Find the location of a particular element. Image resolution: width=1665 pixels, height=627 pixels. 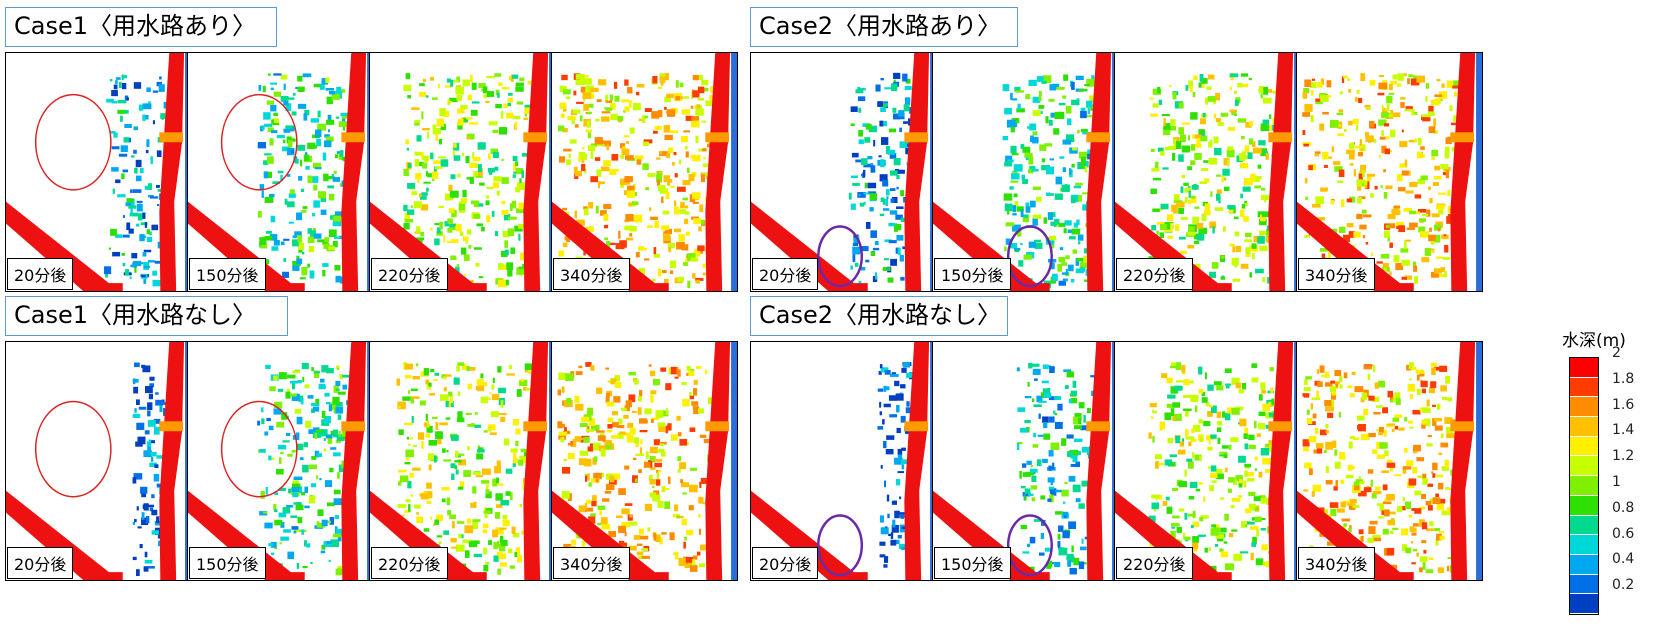

legend-tick-label: 0.2 is located at coordinates (1623, 585).